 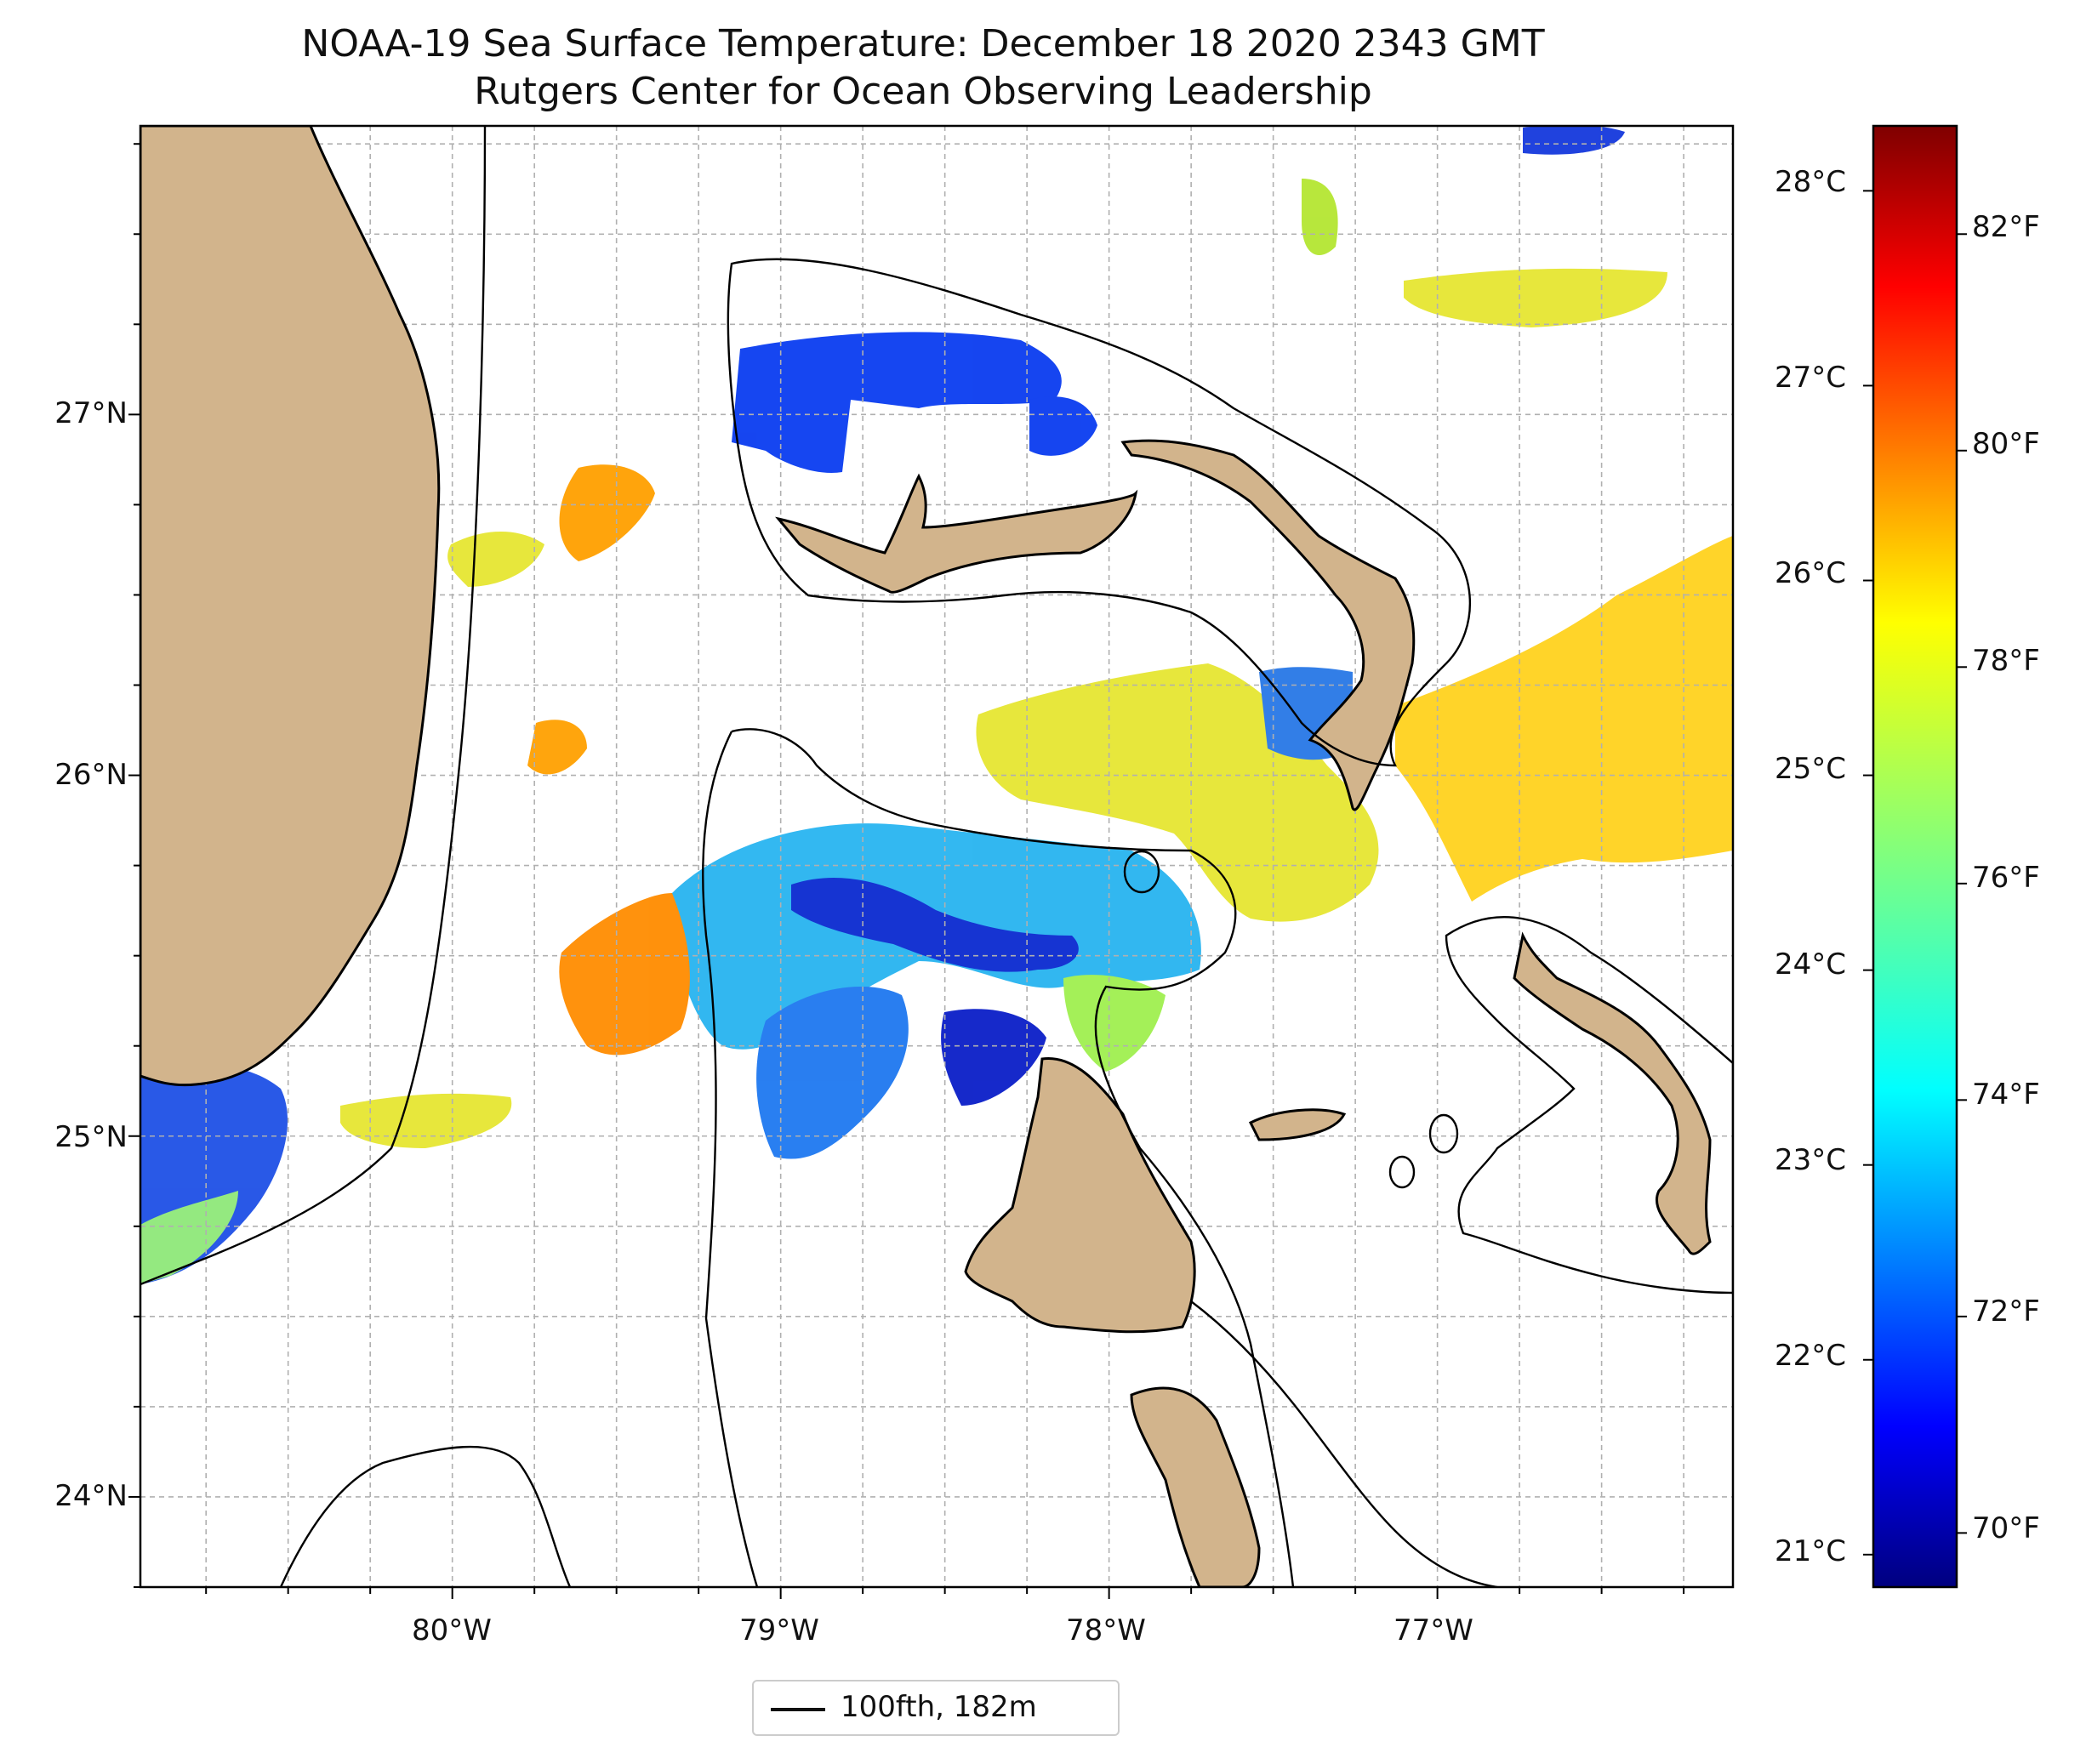 I want to click on contour-exuma-sound, so click(x=1589, y=1105).